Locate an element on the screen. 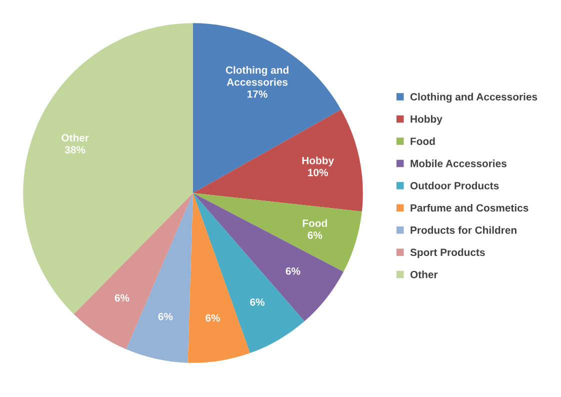 The image size is (561, 397). legend-label: Outdoor Products is located at coordinates (454, 186).